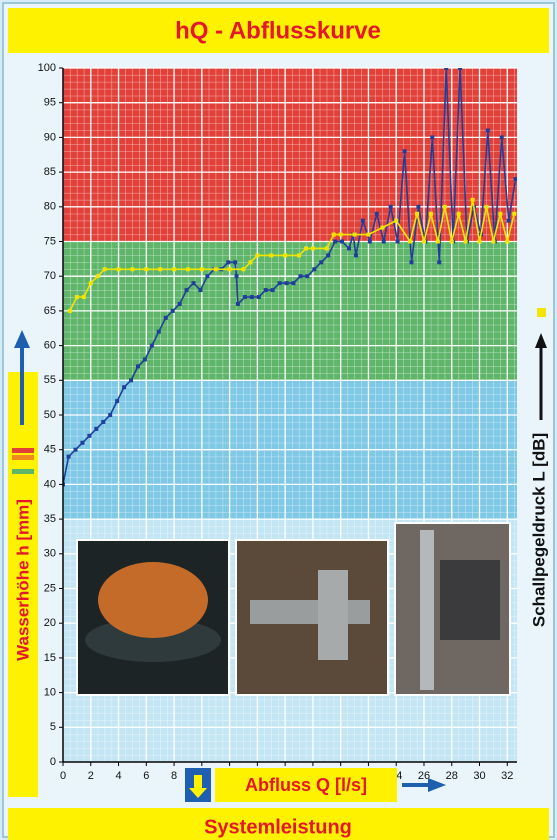 The width and height of the screenshot is (557, 840). I want to click on y-tick-label: 15, so click(50, 658).